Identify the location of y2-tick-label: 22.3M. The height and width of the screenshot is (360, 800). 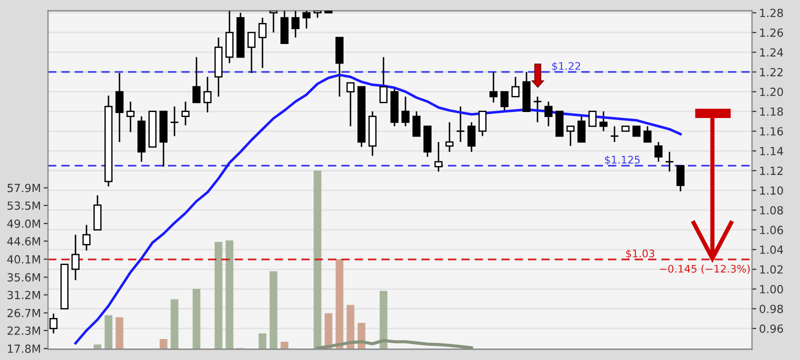
(24, 330).